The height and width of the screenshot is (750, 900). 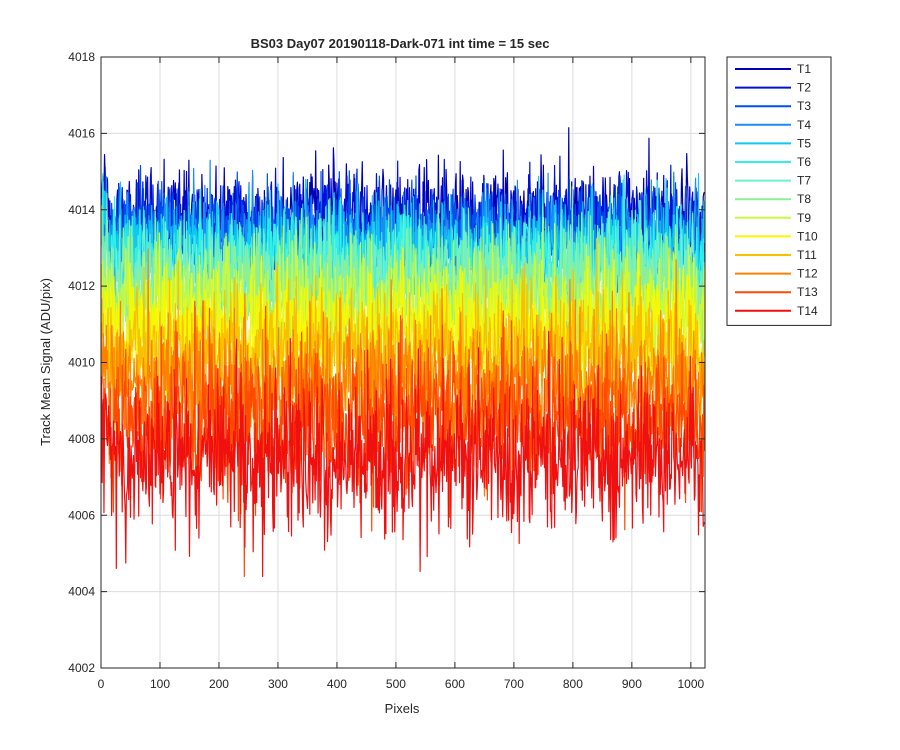 I want to click on x-tick-label: 0, so click(x=101, y=684).